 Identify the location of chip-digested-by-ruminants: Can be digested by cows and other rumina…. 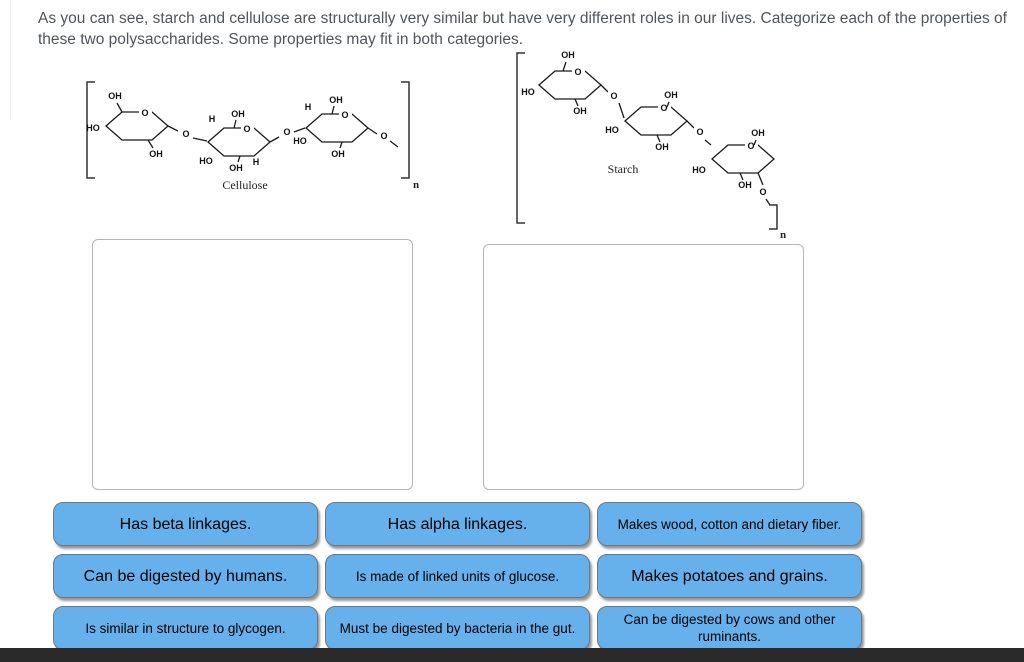
(729, 628).